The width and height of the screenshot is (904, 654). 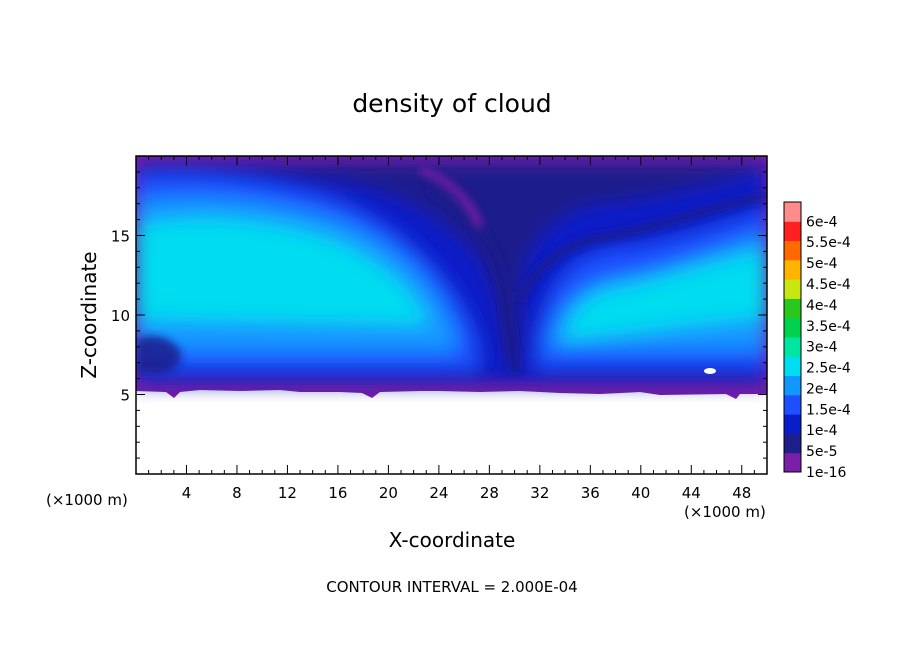 I want to click on colorbar-label: 1e-4, so click(x=822, y=431).